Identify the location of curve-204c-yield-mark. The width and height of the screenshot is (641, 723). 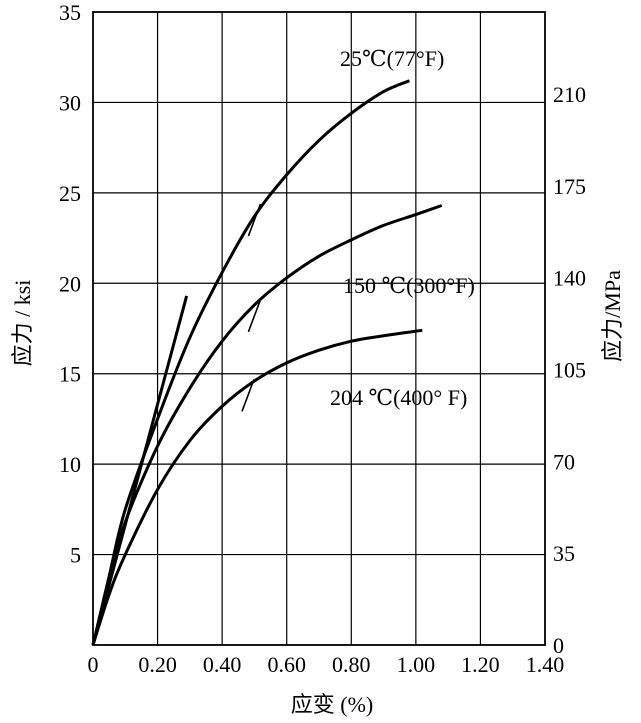
(248, 395).